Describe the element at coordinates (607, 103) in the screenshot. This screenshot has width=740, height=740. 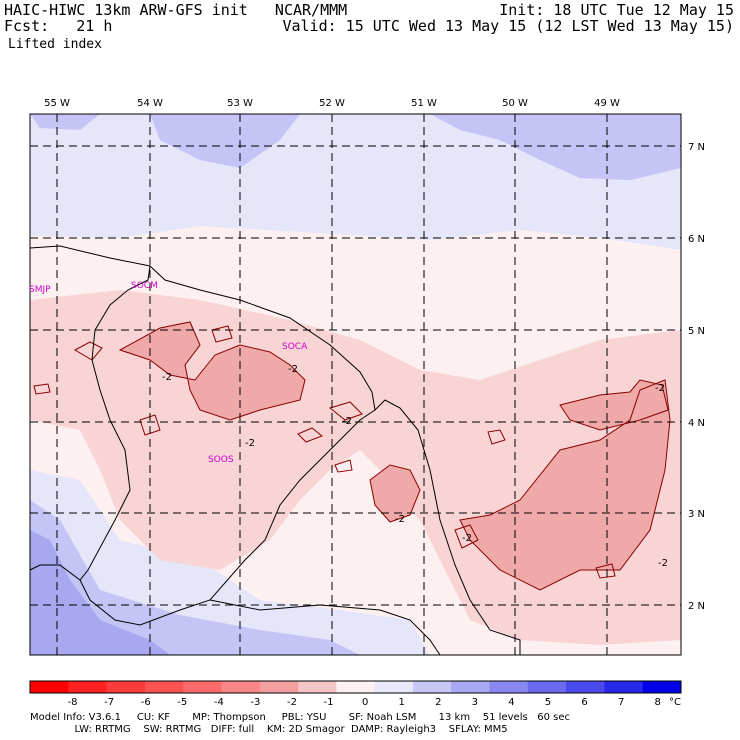
I see `lon-label: 49 W` at that location.